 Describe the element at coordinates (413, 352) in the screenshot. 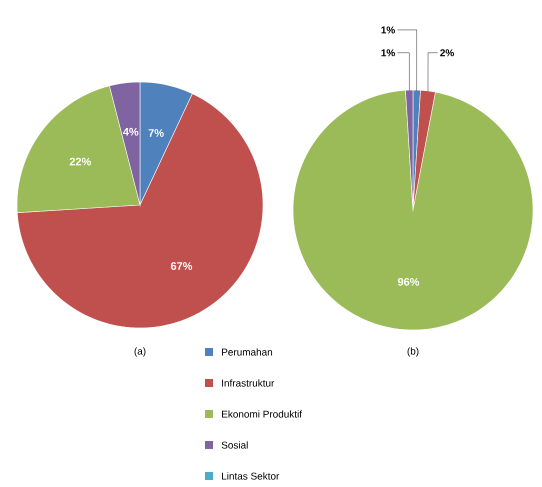

I see `text: (b)` at that location.